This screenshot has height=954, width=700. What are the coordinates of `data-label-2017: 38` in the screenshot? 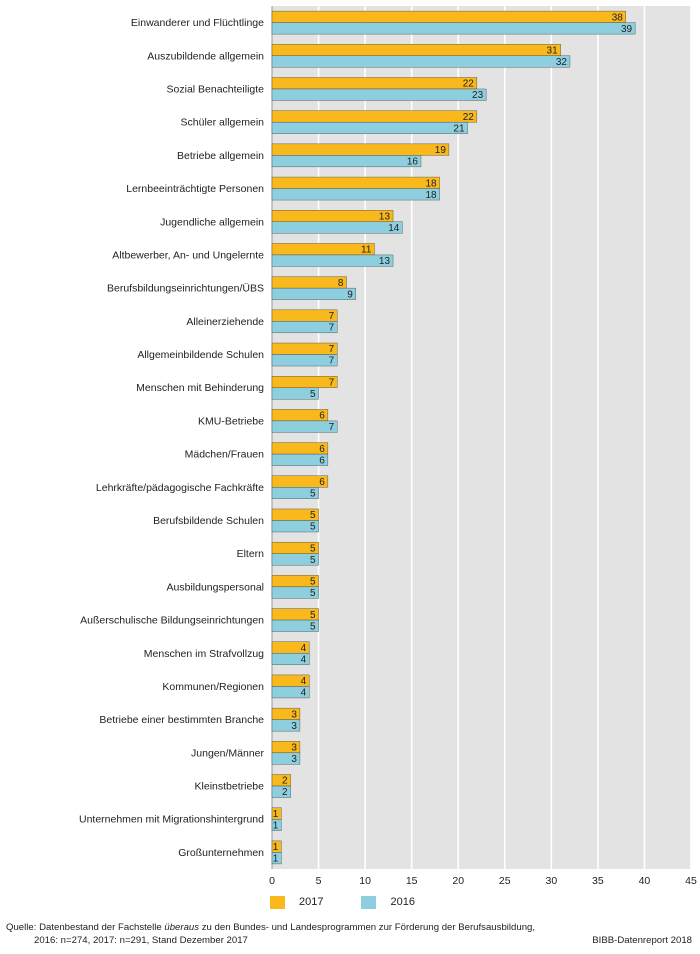 It's located at (618, 17).